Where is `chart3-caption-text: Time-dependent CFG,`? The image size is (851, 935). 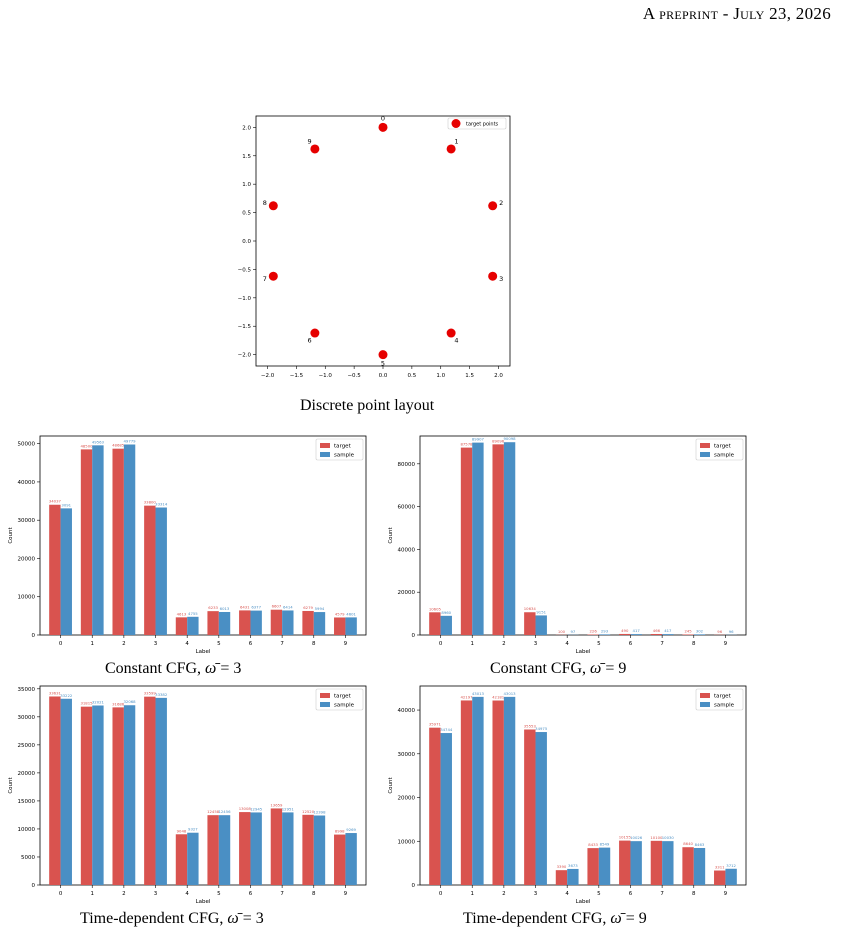 chart3-caption-text: Time-dependent CFG, is located at coordinates (537, 918).